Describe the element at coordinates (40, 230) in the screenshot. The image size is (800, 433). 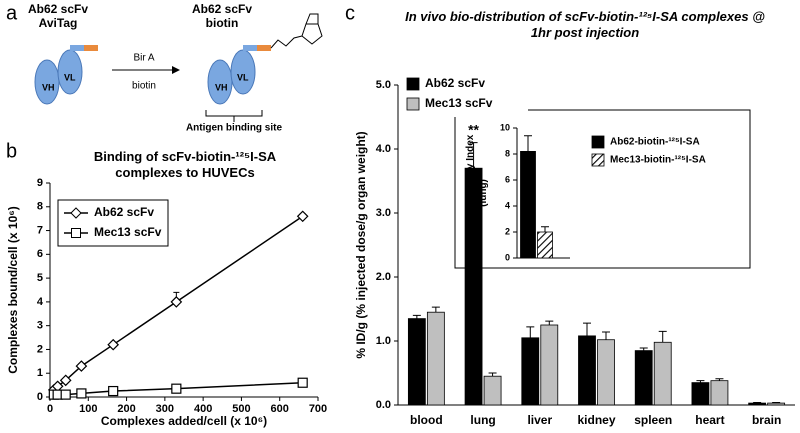
I see `y-tick-label: 7` at that location.